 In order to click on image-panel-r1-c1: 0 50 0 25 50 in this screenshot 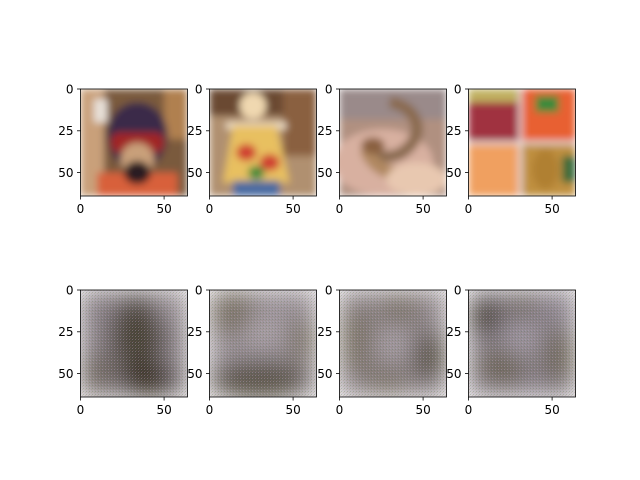, I will do `click(252, 350)`.